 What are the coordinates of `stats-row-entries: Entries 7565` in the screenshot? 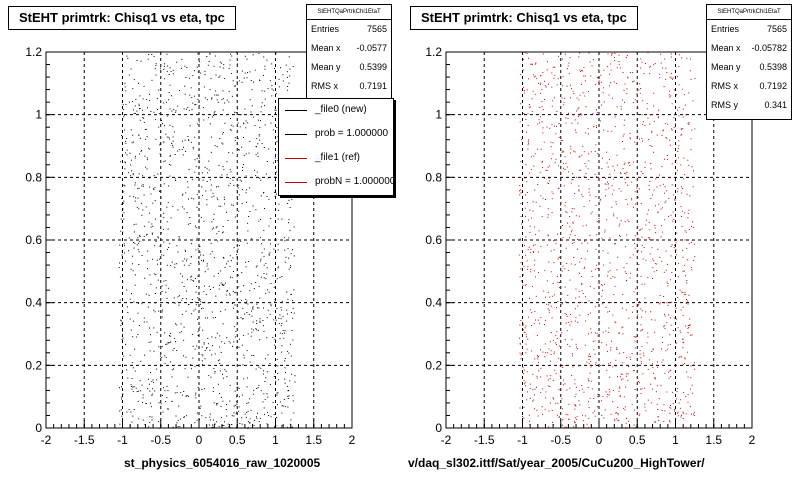 It's located at (749, 29).